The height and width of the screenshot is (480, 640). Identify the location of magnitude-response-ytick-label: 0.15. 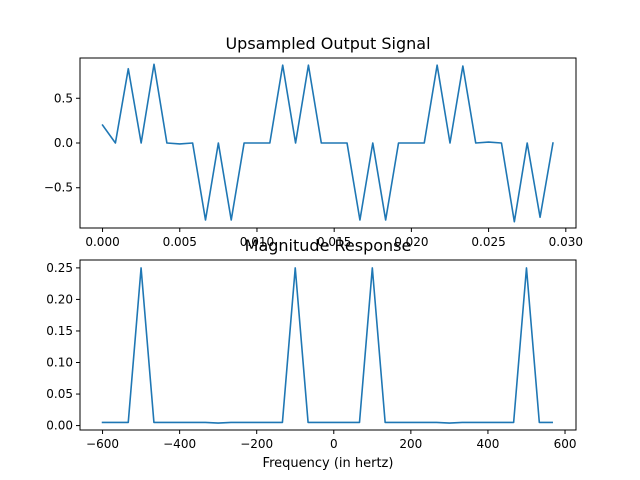
(59, 331).